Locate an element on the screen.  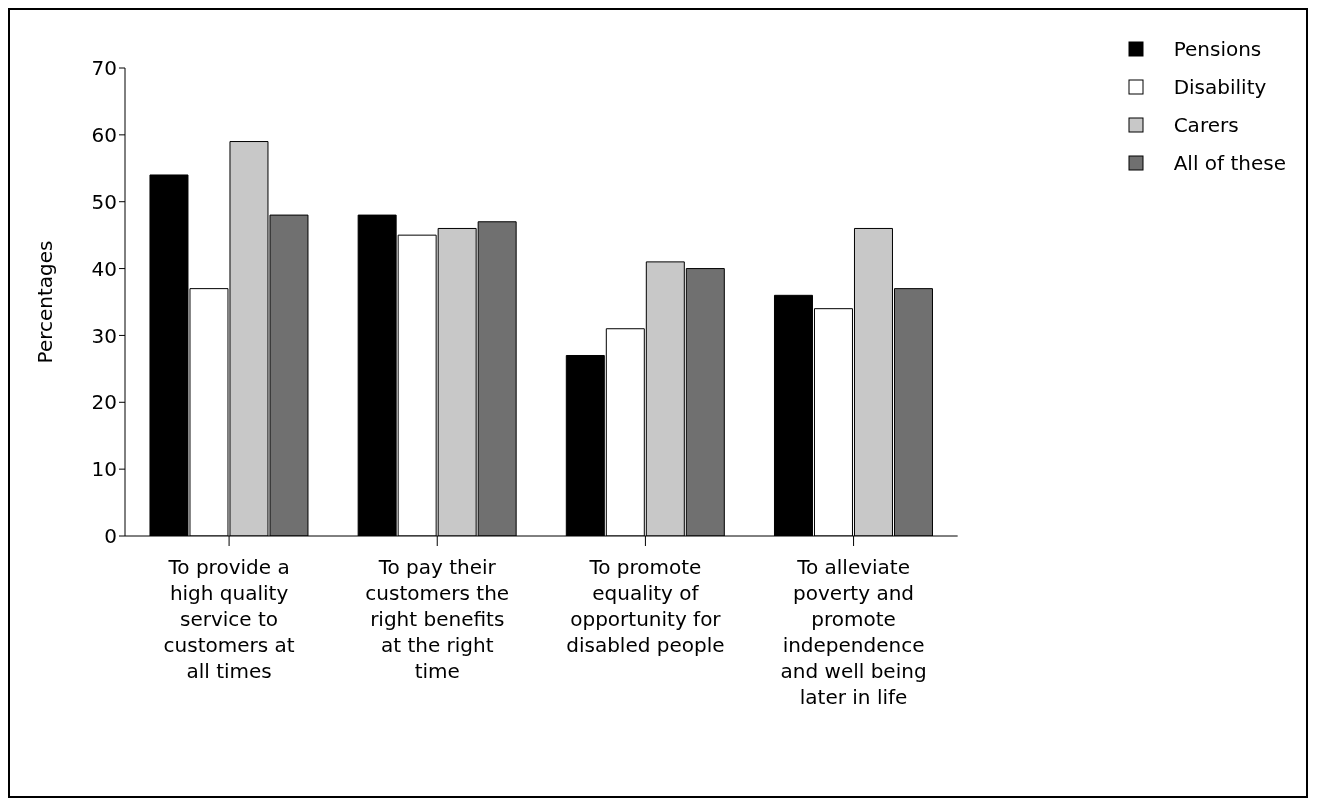
legend-label: Disability is located at coordinates (1220, 87).